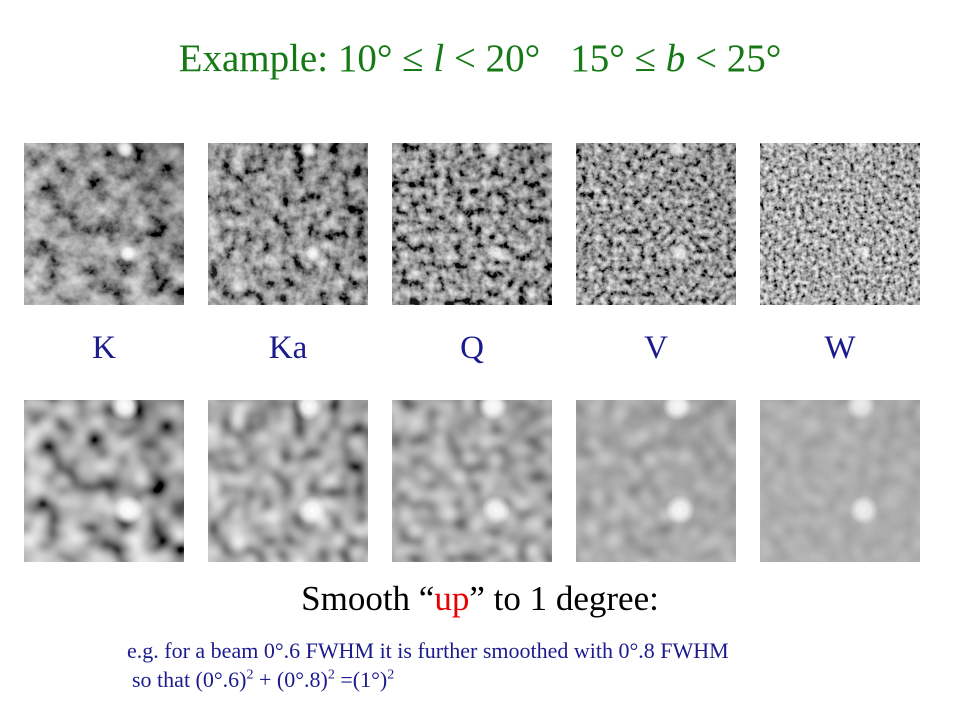 The image size is (960, 720). I want to click on note-exponent-3: 2, so click(391, 675).